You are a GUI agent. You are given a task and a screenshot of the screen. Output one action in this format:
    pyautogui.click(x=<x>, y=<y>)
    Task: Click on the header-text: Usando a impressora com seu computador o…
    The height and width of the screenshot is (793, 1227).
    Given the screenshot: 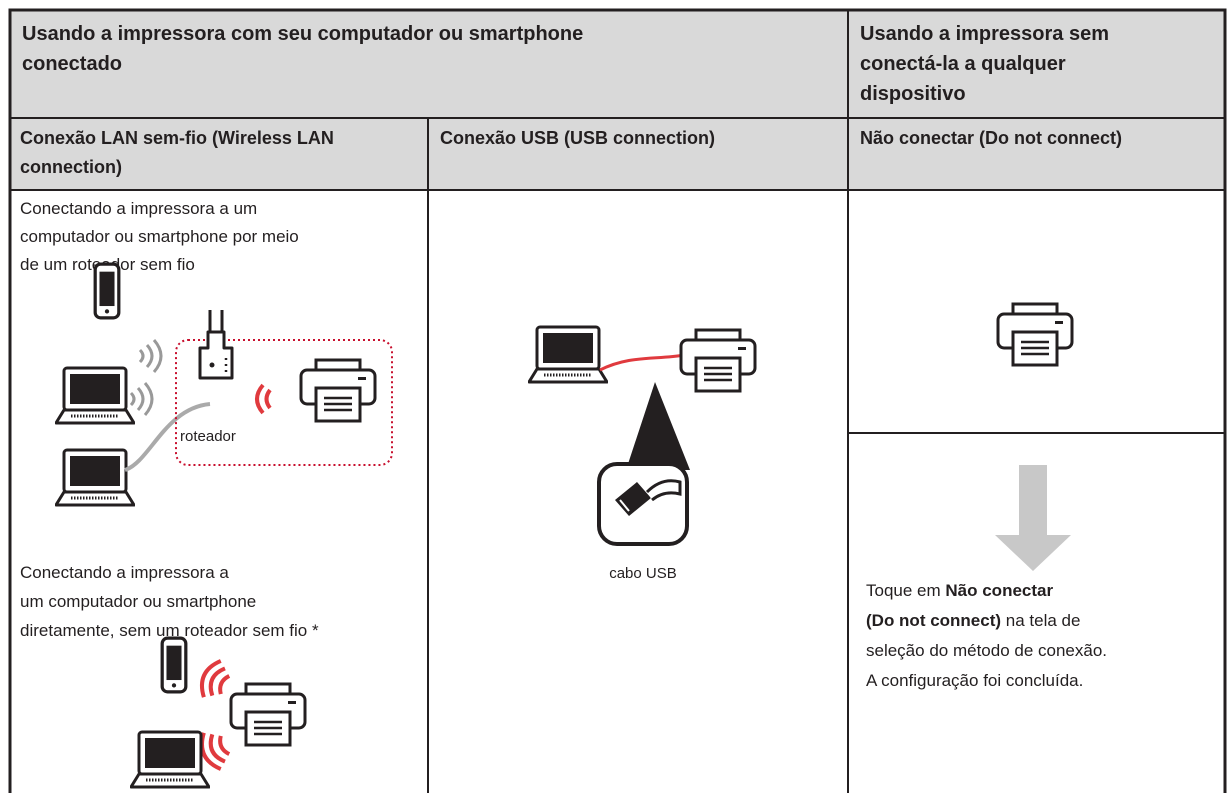 What is the action you would take?
    pyautogui.click(x=302, y=34)
    